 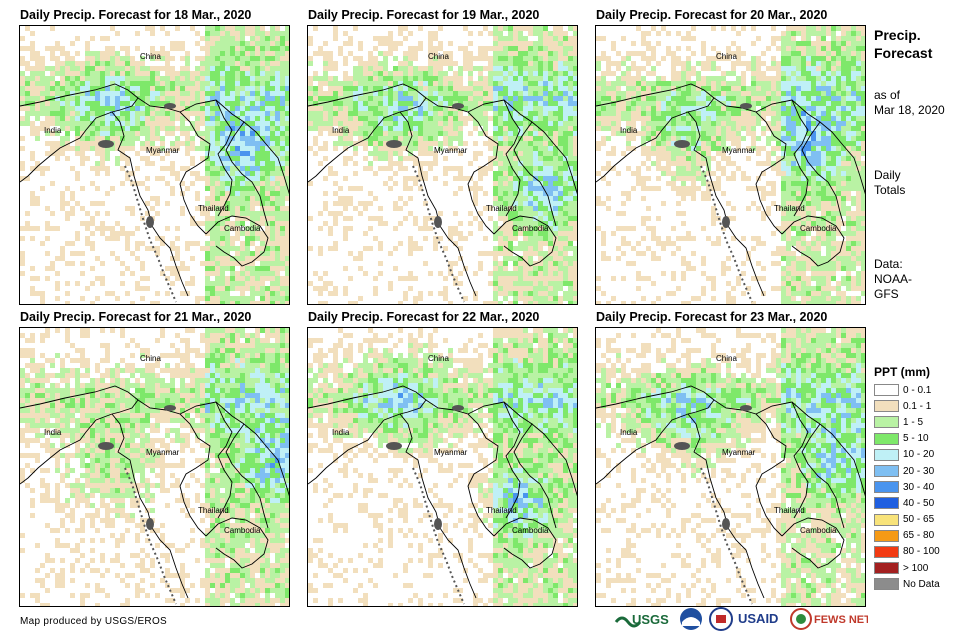 What do you see at coordinates (890, 190) in the screenshot?
I see `totals-label: Totals` at bounding box center [890, 190].